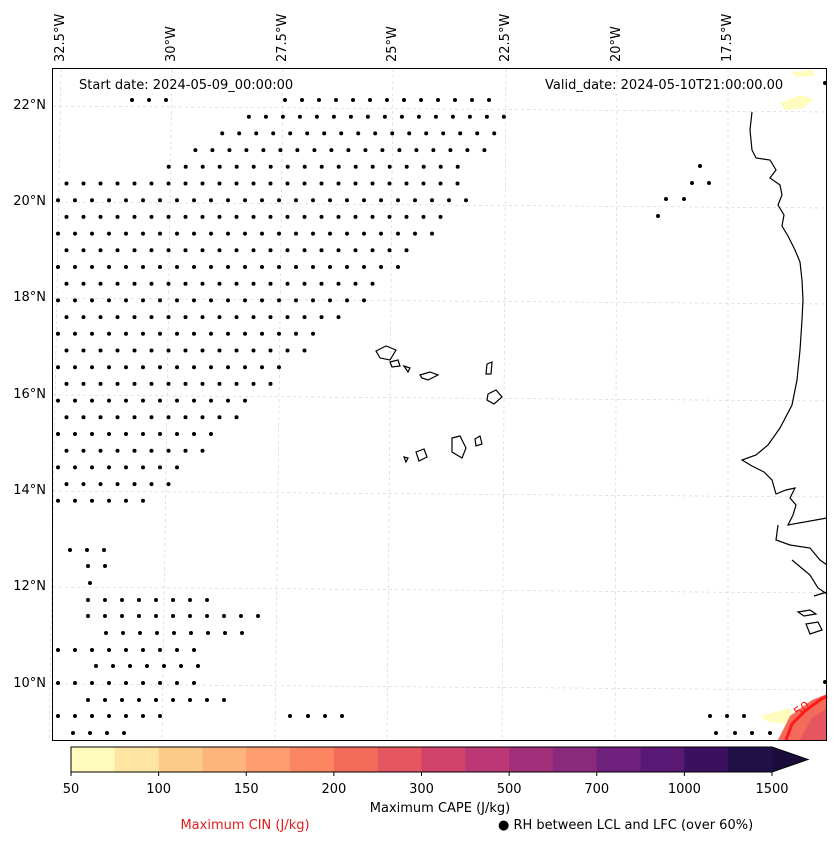 The width and height of the screenshot is (837, 845). Describe the element at coordinates (392, 44) in the screenshot. I see `longitude-label: 25°W` at that location.